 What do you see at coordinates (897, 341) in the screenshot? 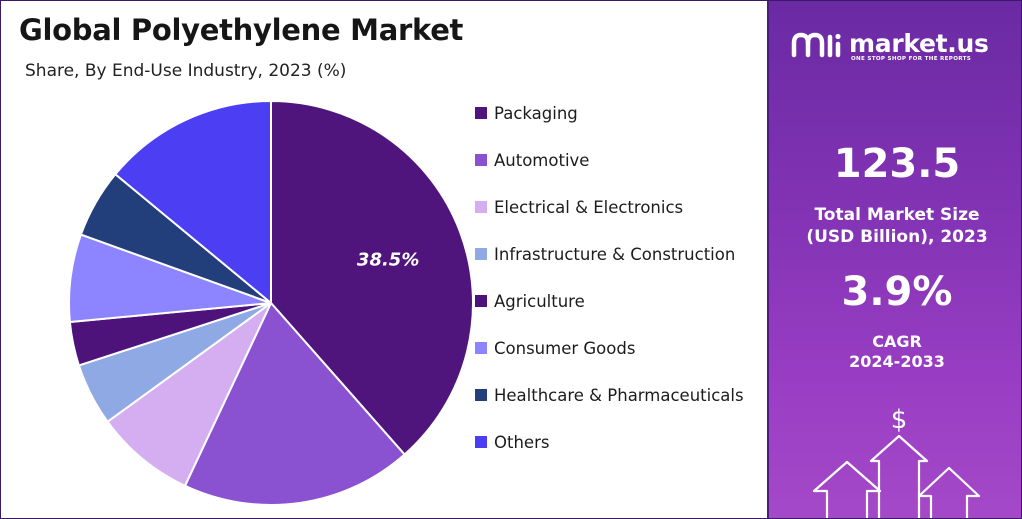
I see `cagr-label-line1: CAGR` at bounding box center [897, 341].